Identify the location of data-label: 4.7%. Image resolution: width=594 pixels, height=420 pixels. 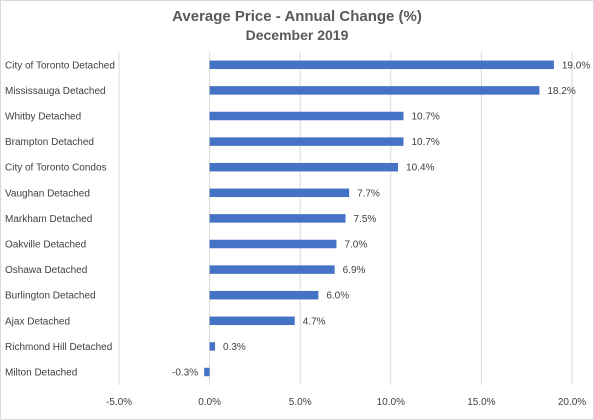
(314, 321).